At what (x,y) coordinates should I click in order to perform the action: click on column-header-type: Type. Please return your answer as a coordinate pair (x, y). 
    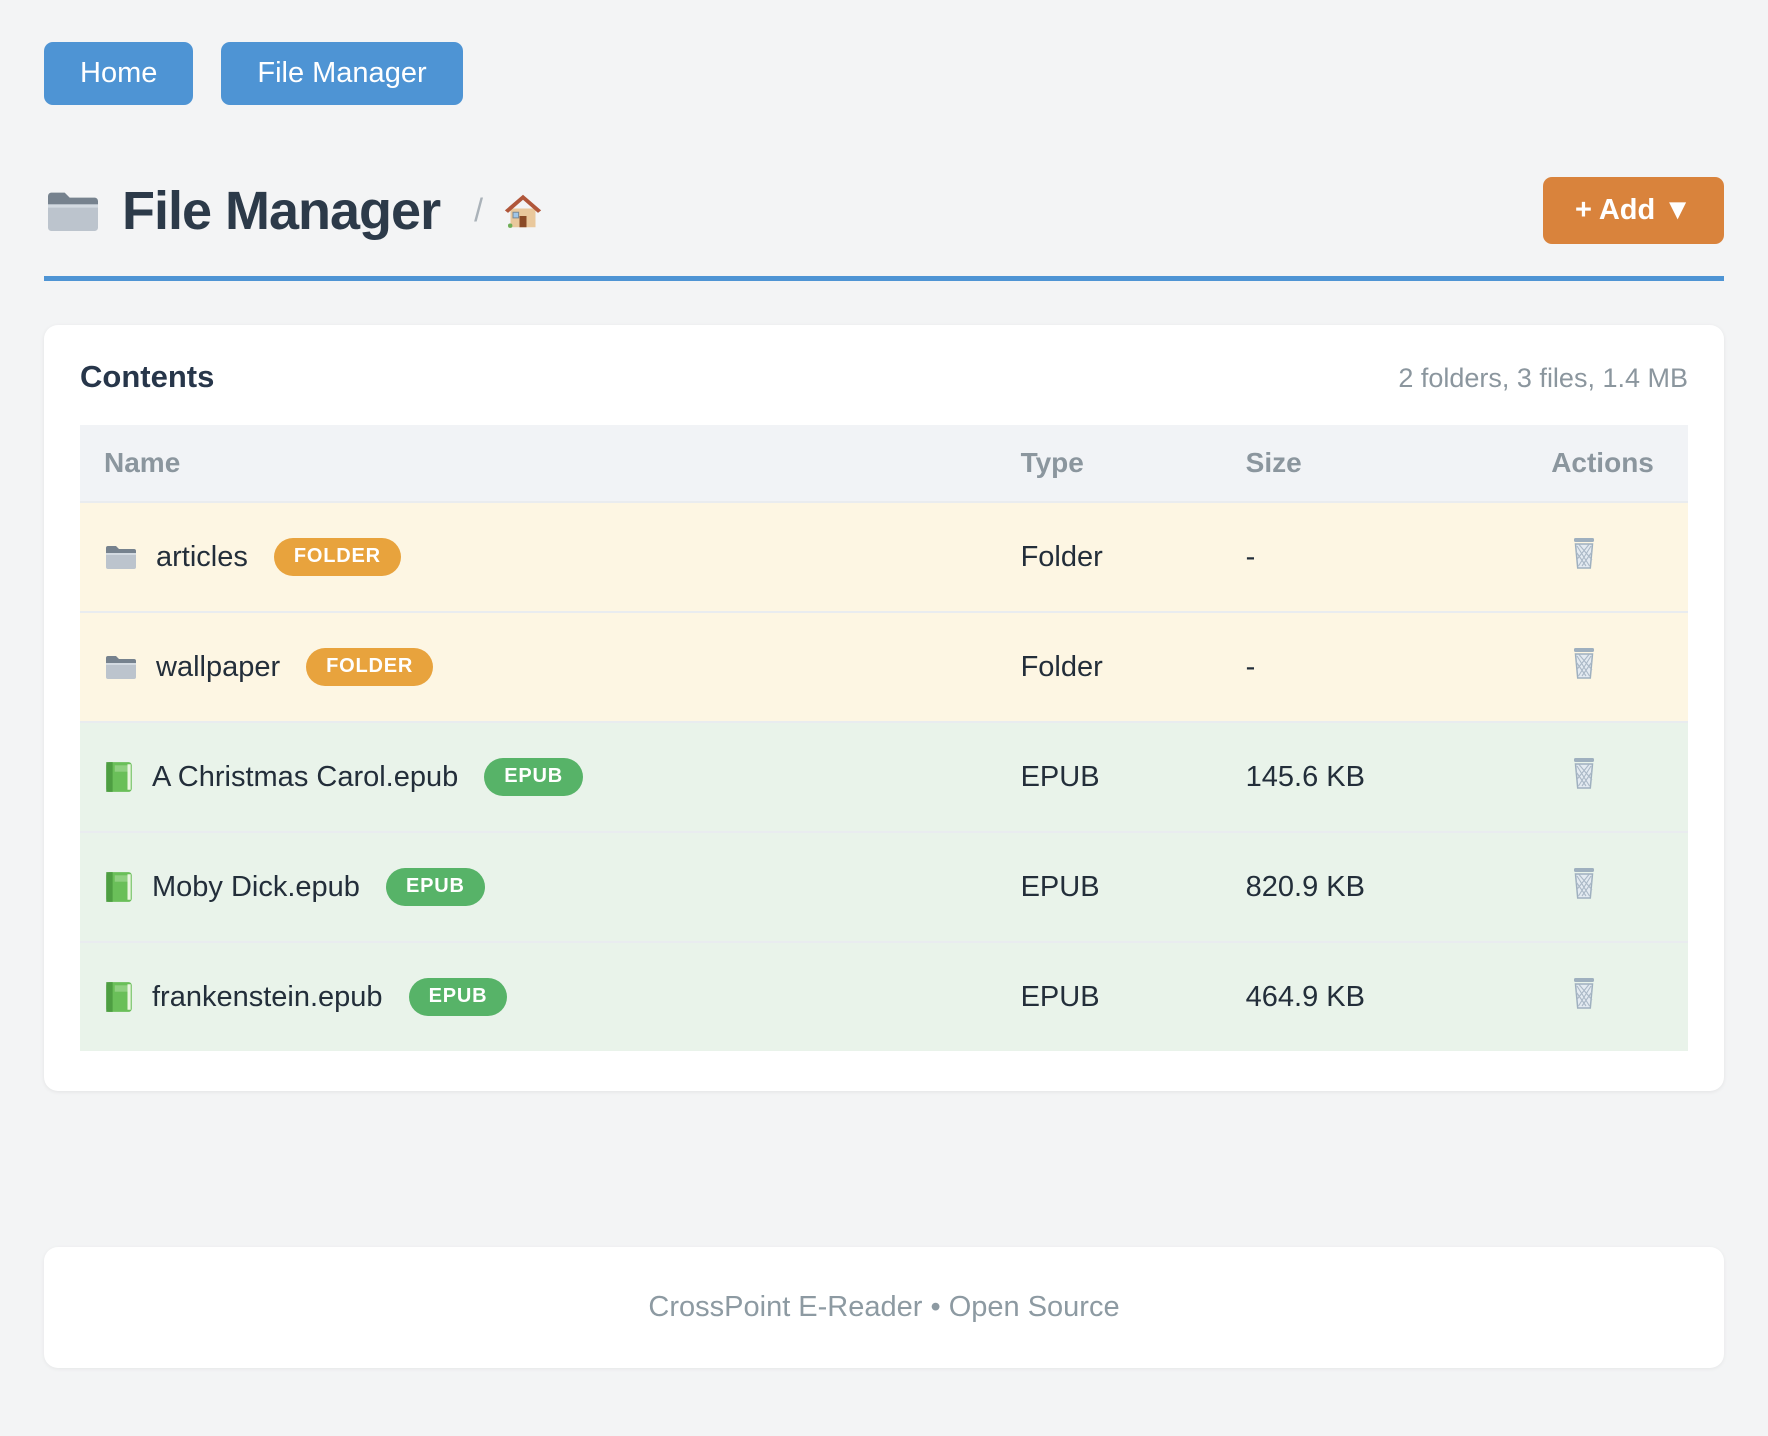
    Looking at the image, I should click on (1109, 463).